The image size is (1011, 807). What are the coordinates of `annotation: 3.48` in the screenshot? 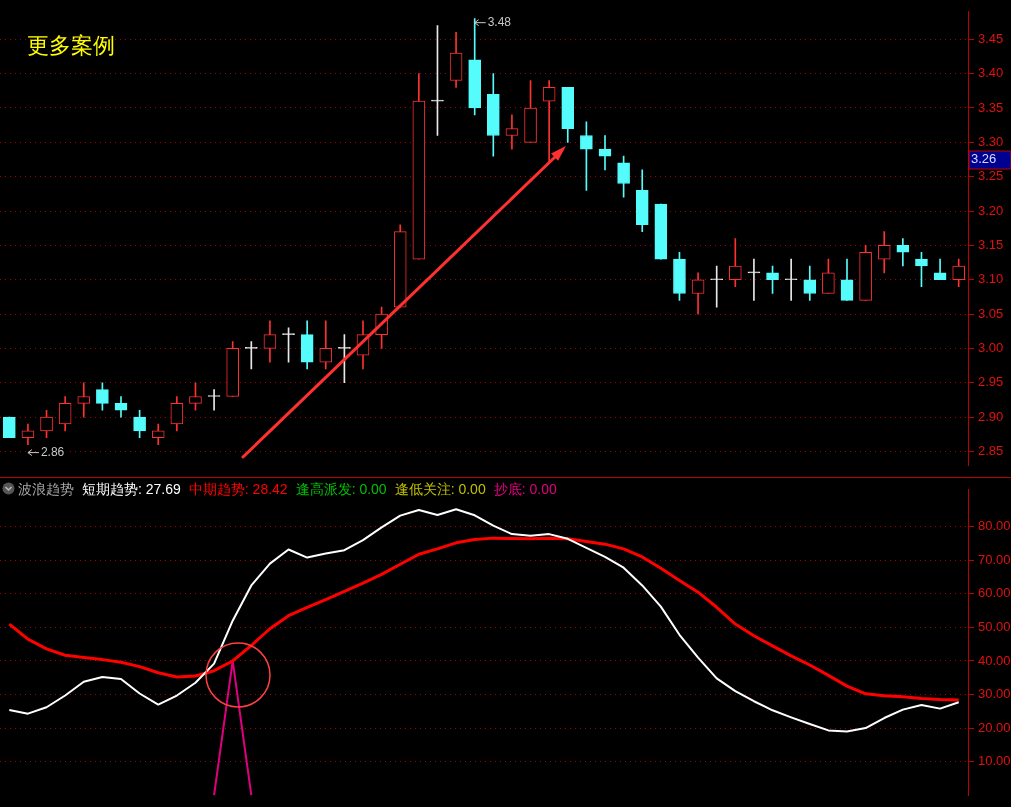 It's located at (499, 21).